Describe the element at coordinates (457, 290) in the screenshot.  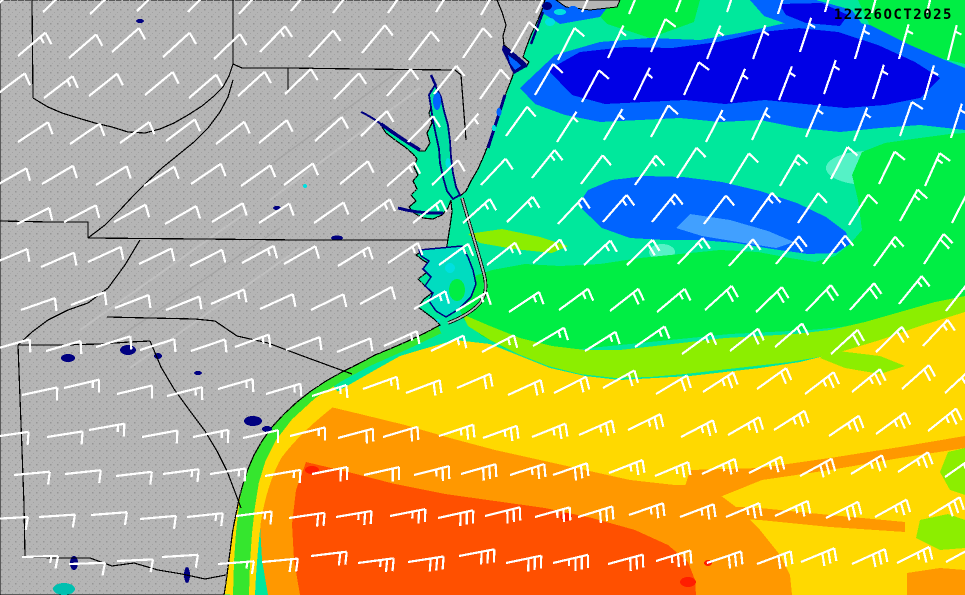
I see `sound-green-patch` at that location.